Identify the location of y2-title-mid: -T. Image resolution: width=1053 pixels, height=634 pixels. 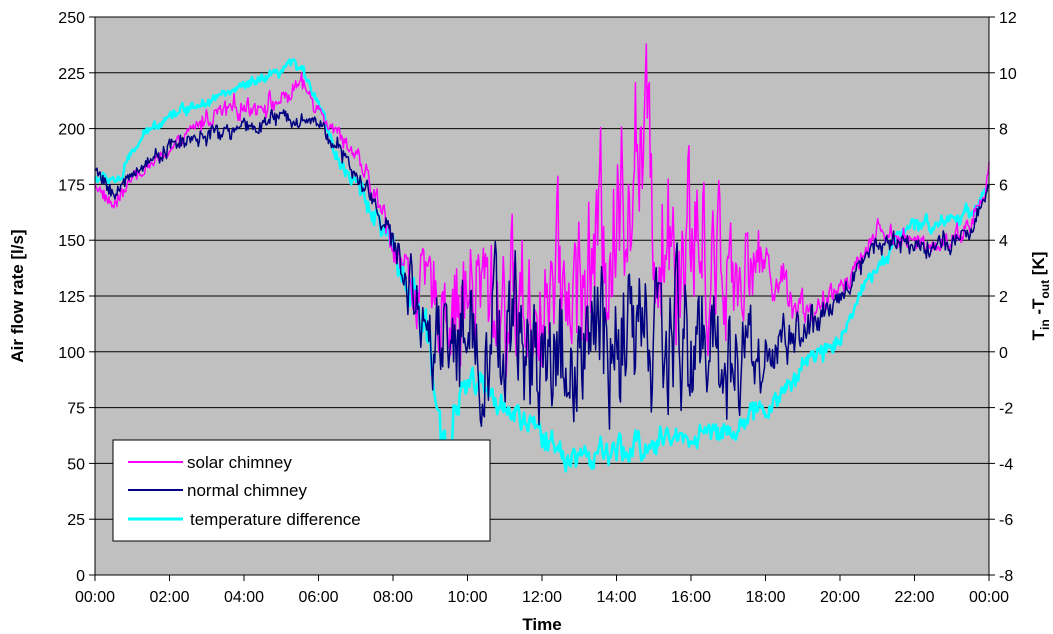
(1038, 308).